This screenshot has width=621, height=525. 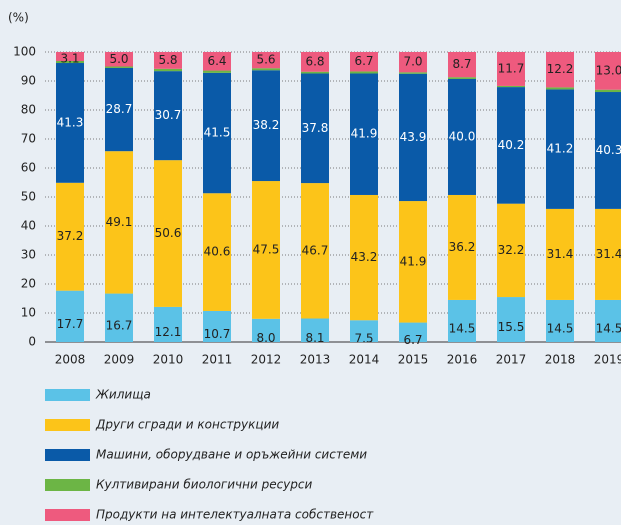 I want to click on data-label: 40.3, so click(x=608, y=150).